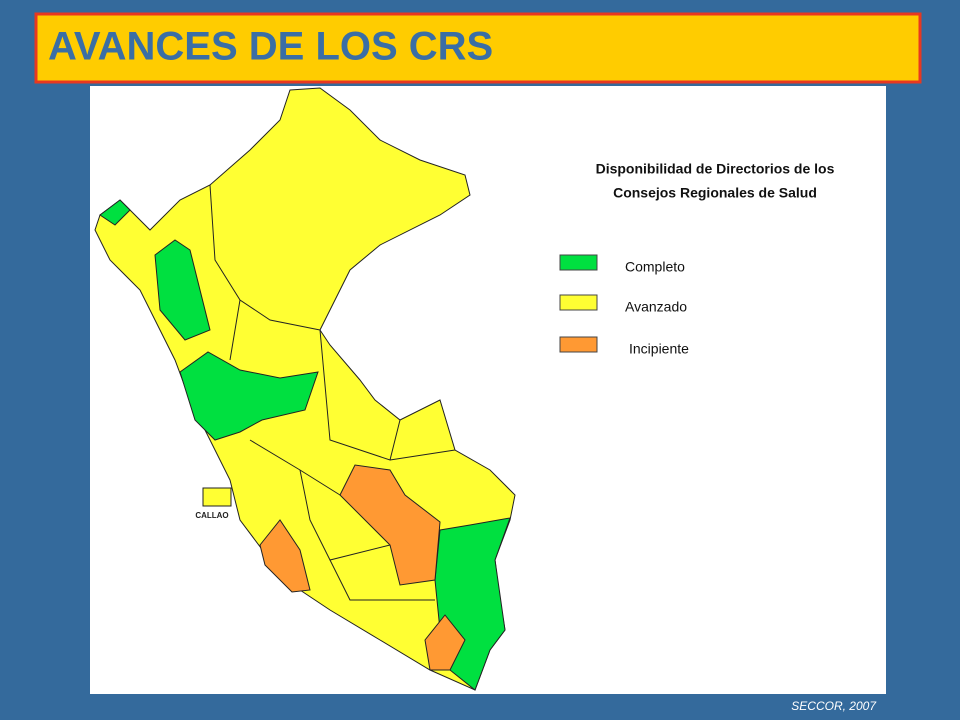  I want to click on title-box, so click(478, 48).